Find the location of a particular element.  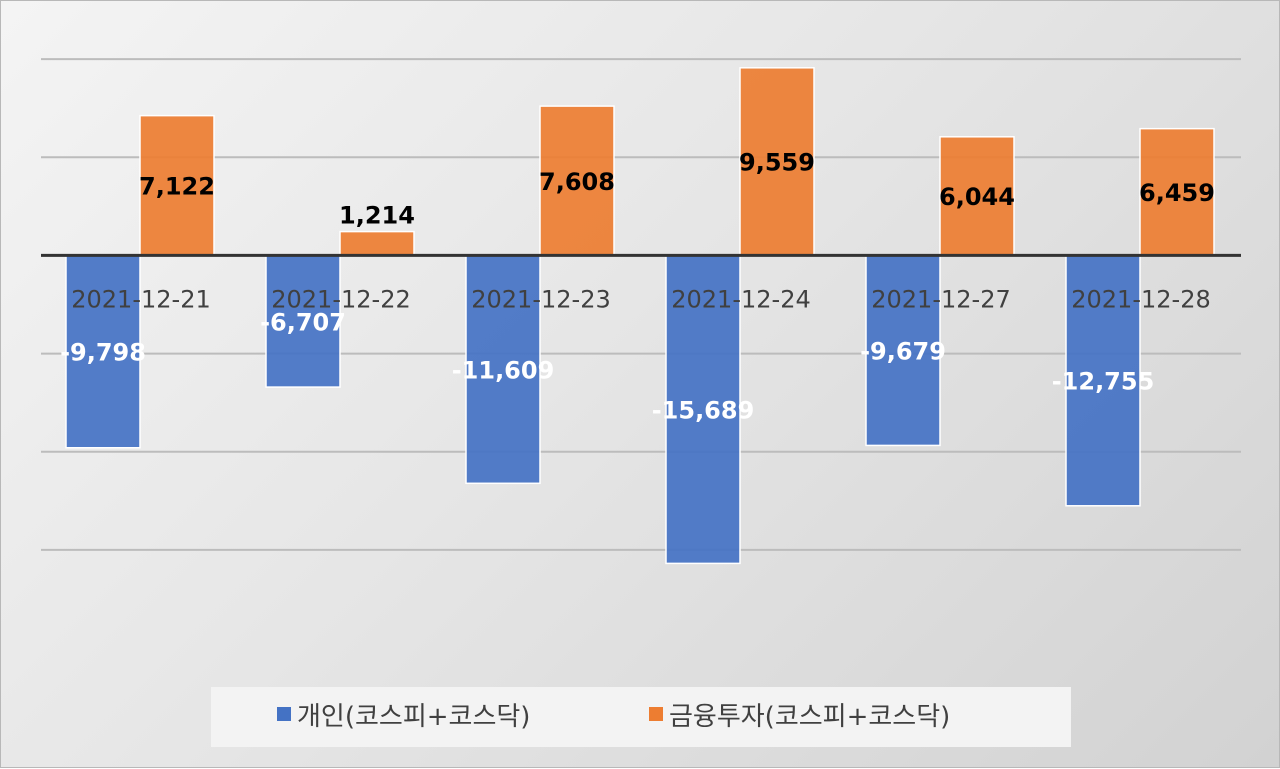

data-label: 7,608 is located at coordinates (577, 182).